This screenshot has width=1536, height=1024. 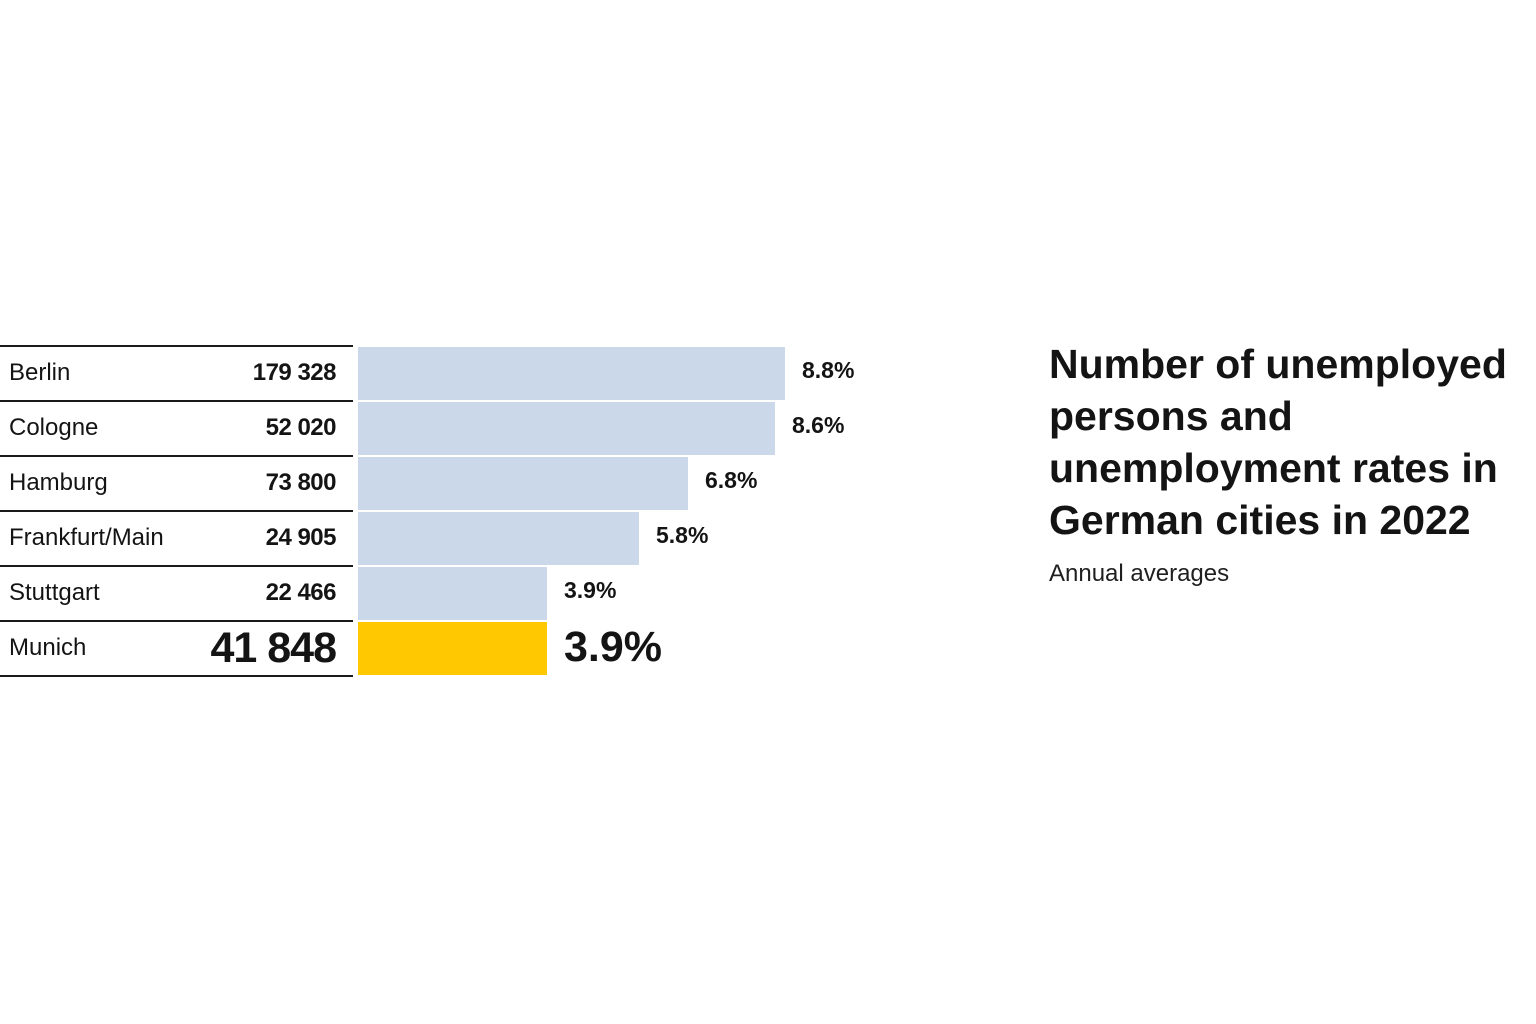 What do you see at coordinates (682, 535) in the screenshot?
I see `rate-label: 5.8%` at bounding box center [682, 535].